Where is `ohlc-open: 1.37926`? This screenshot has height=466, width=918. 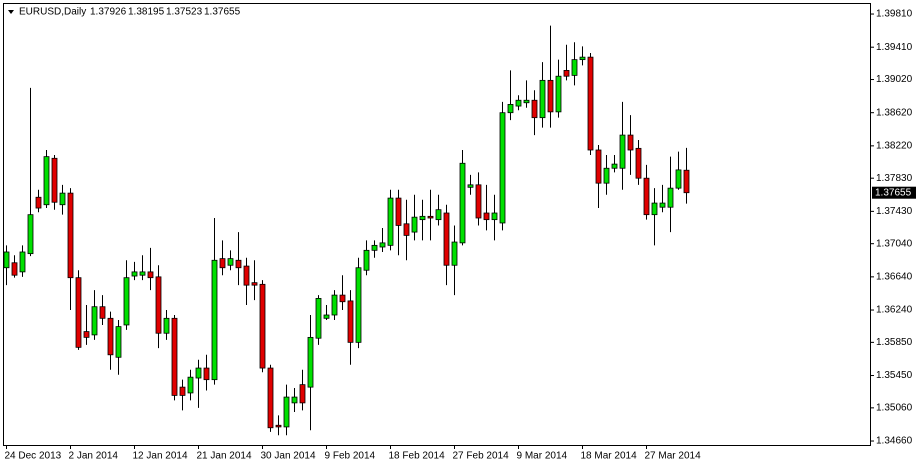
ohlc-open: 1.37926 is located at coordinates (108, 12).